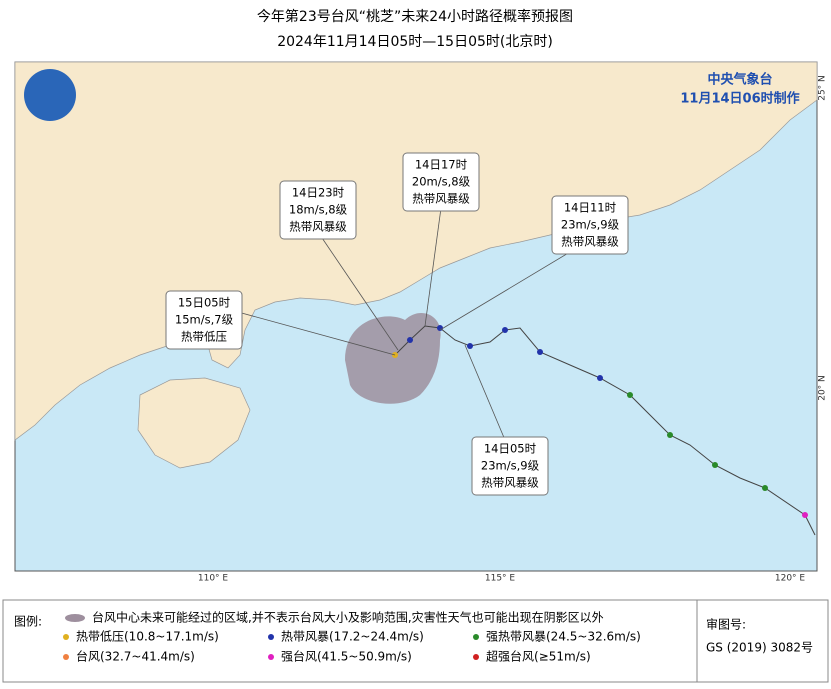  What do you see at coordinates (759, 648) in the screenshot?
I see `approval-number: GS (2019) 3082号` at bounding box center [759, 648].